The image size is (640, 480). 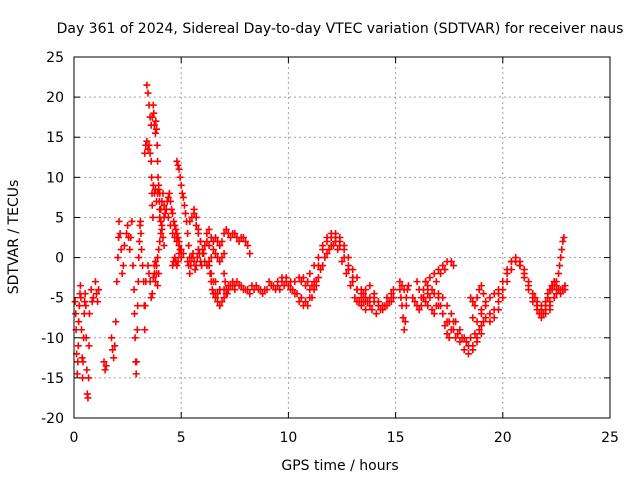 What do you see at coordinates (503, 438) in the screenshot?
I see `x-tick-label: 20` at bounding box center [503, 438].